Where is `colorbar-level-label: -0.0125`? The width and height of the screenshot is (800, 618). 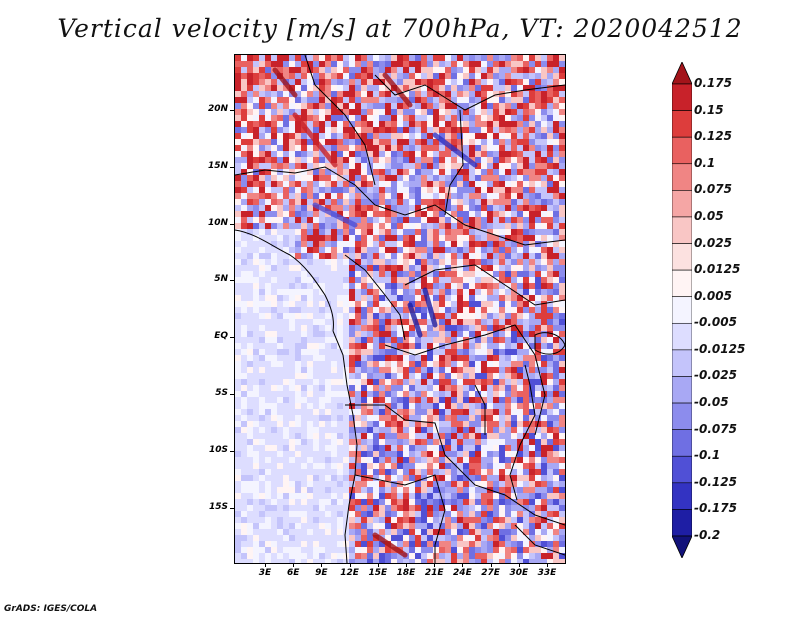 colorbar-level-label: -0.0125 is located at coordinates (720, 348).